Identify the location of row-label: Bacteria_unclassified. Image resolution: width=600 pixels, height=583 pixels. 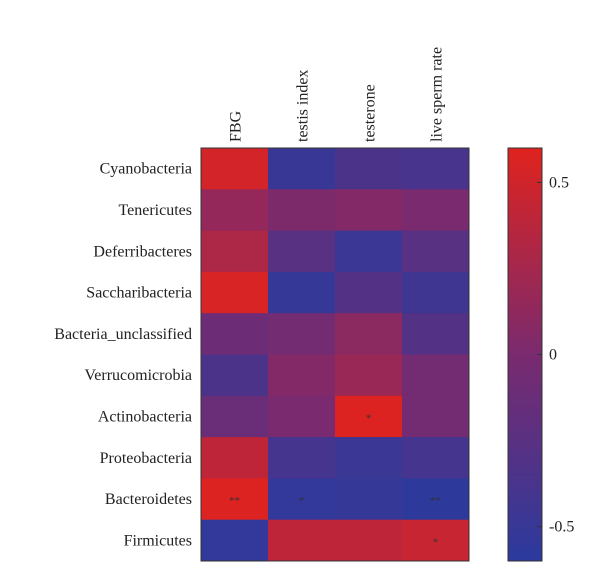
(123, 334).